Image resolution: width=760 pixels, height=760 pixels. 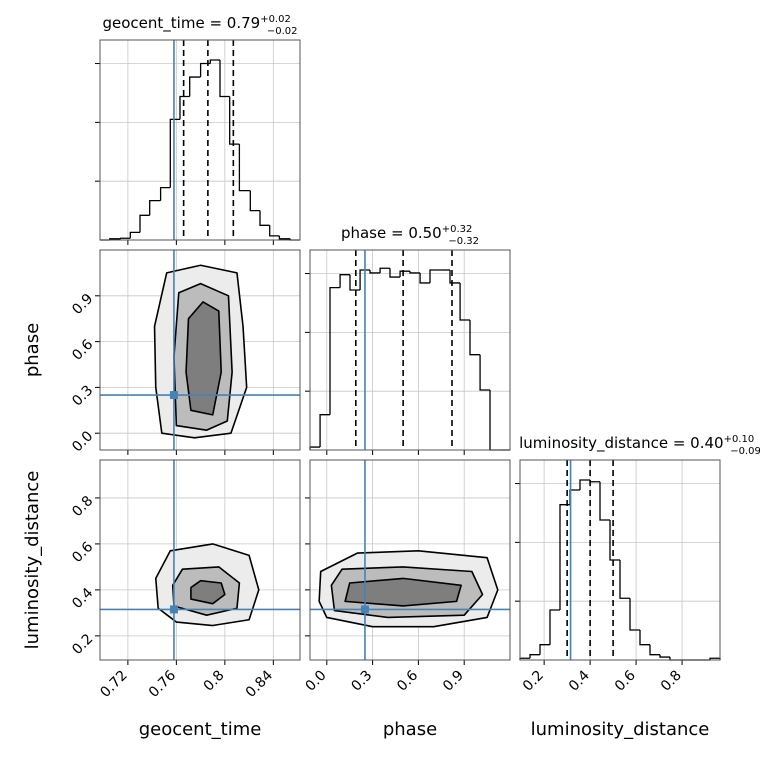 I want to click on title-upper: +0.10, so click(x=739, y=439).